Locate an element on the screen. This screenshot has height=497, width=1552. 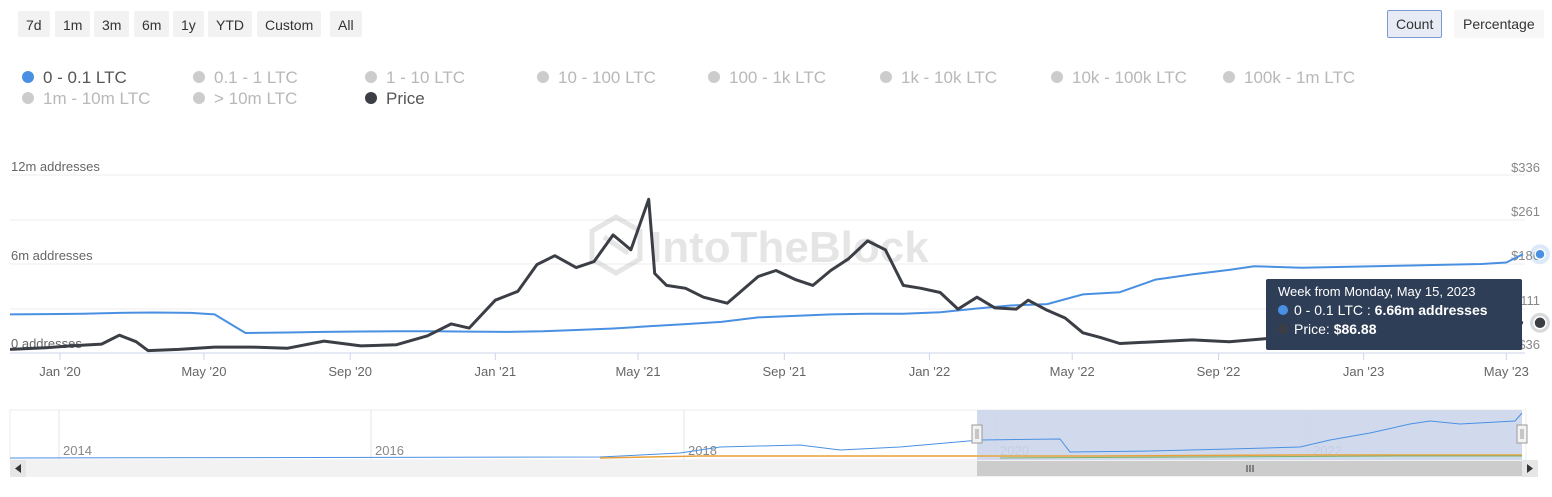
hover-marker-price is located at coordinates (1540, 323).